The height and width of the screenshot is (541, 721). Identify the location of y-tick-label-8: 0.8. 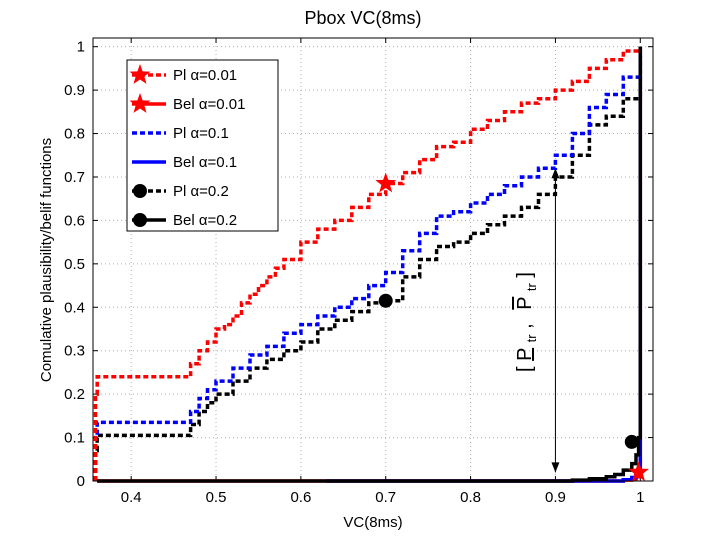
(74, 134).